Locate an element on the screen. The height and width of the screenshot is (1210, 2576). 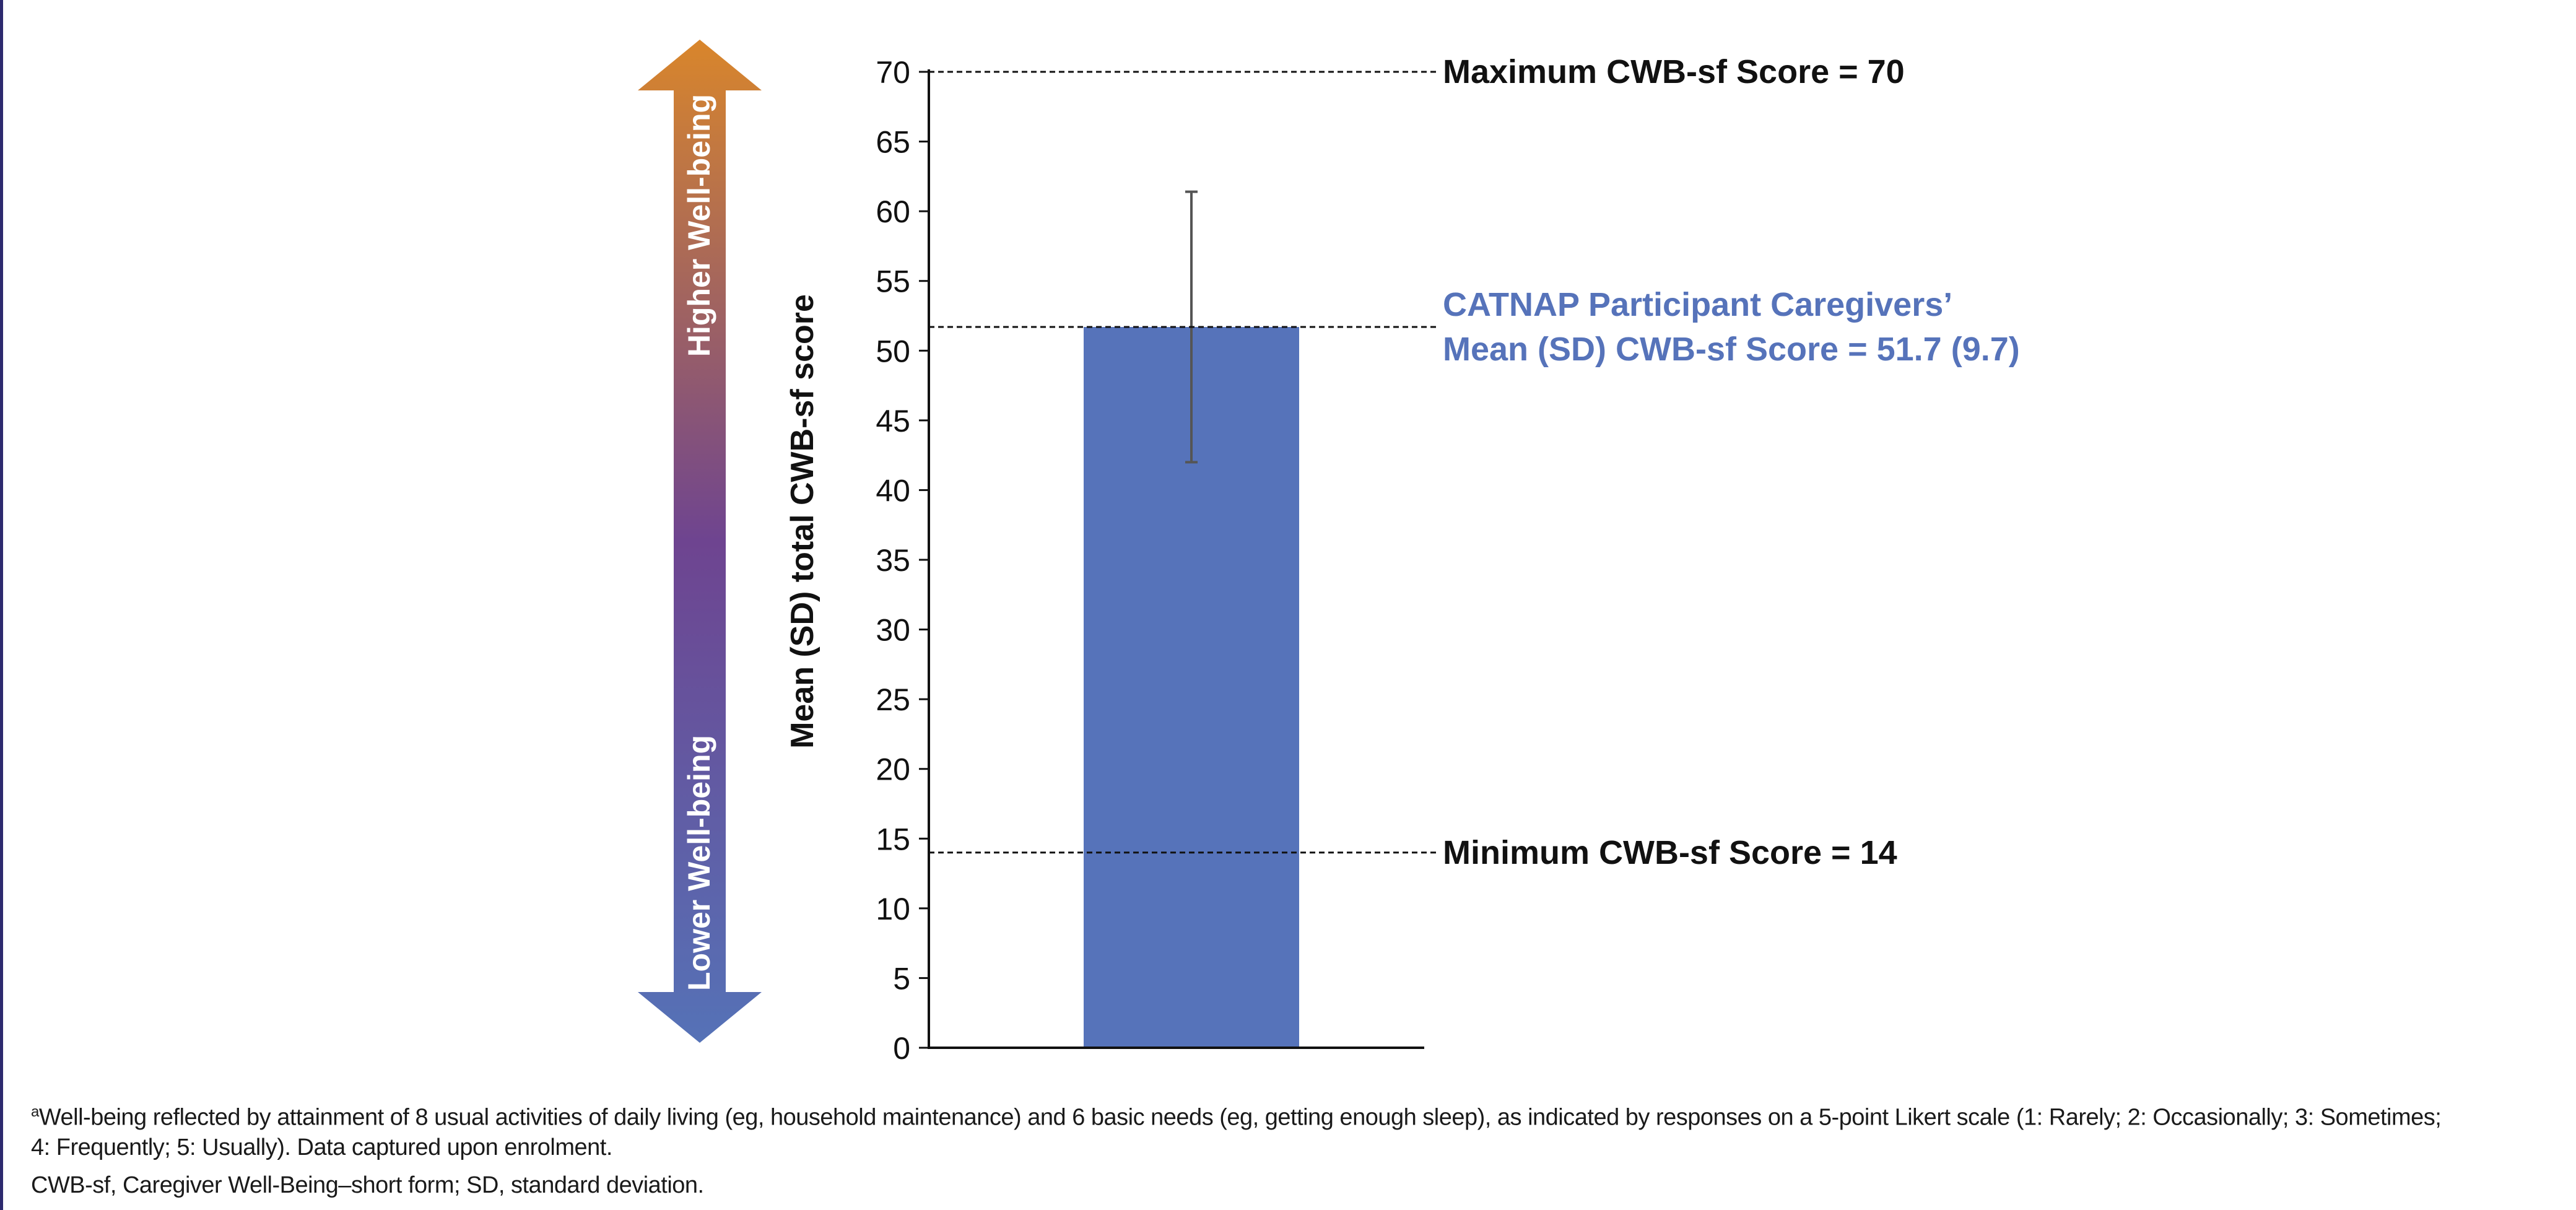
y-tick-label: 0 is located at coordinates (901, 1049).